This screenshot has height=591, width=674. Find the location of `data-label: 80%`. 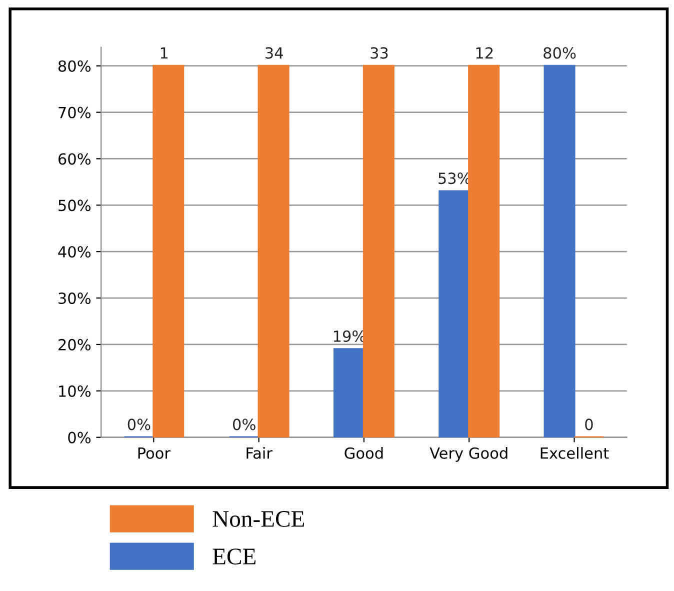

data-label: 80% is located at coordinates (560, 53).